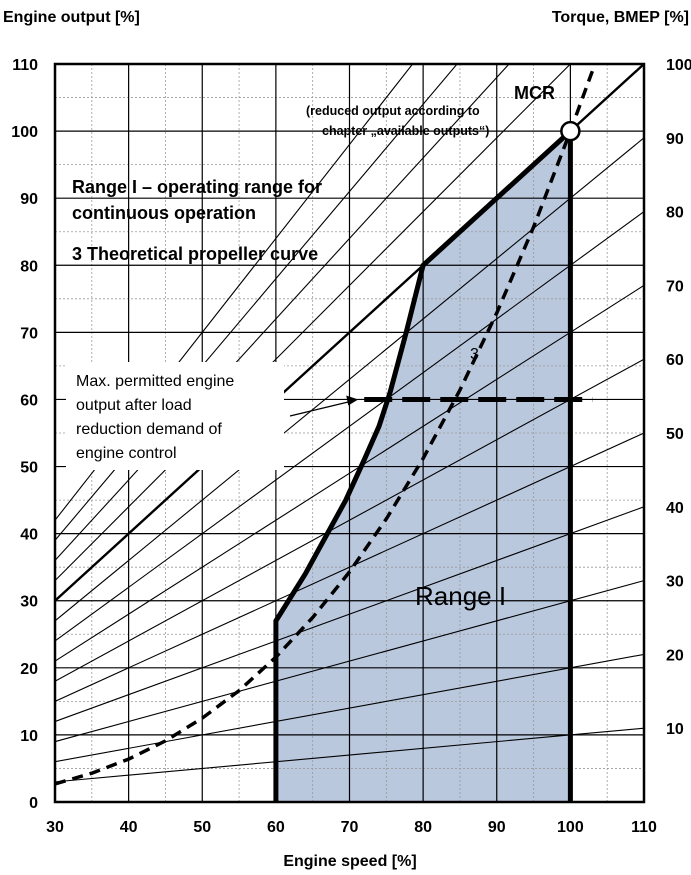  Describe the element at coordinates (134, 405) in the screenshot. I see `max-permitted-line-2: output after load` at that location.